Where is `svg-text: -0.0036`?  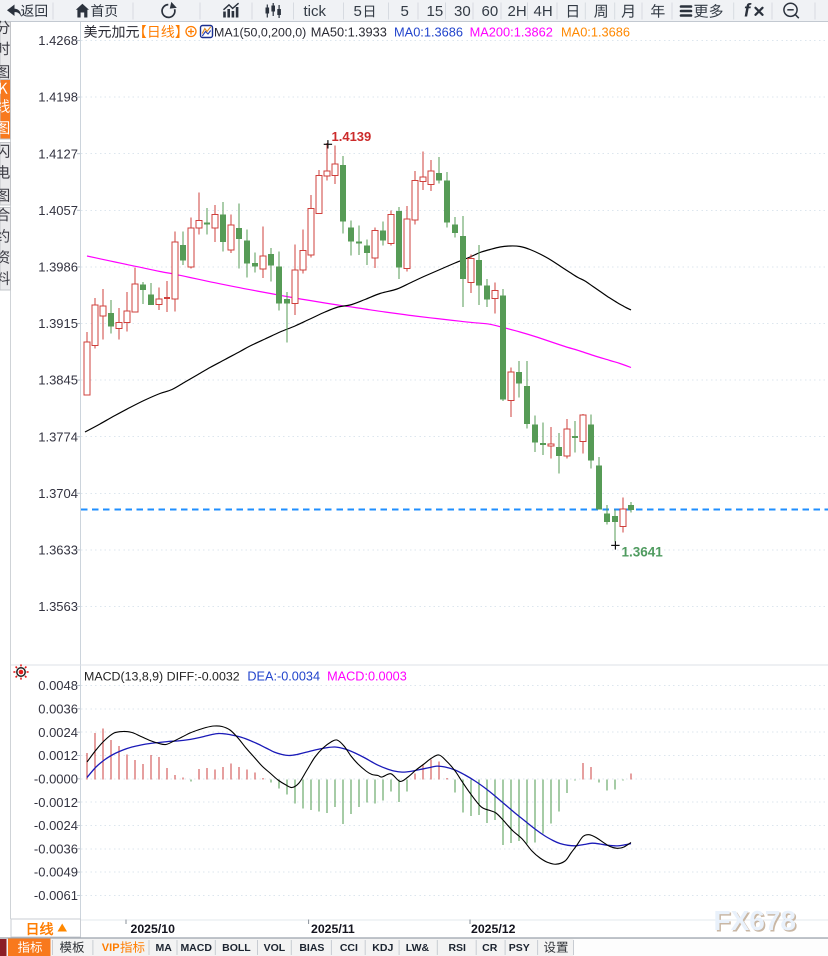 svg-text: -0.0036 is located at coordinates (56, 848).